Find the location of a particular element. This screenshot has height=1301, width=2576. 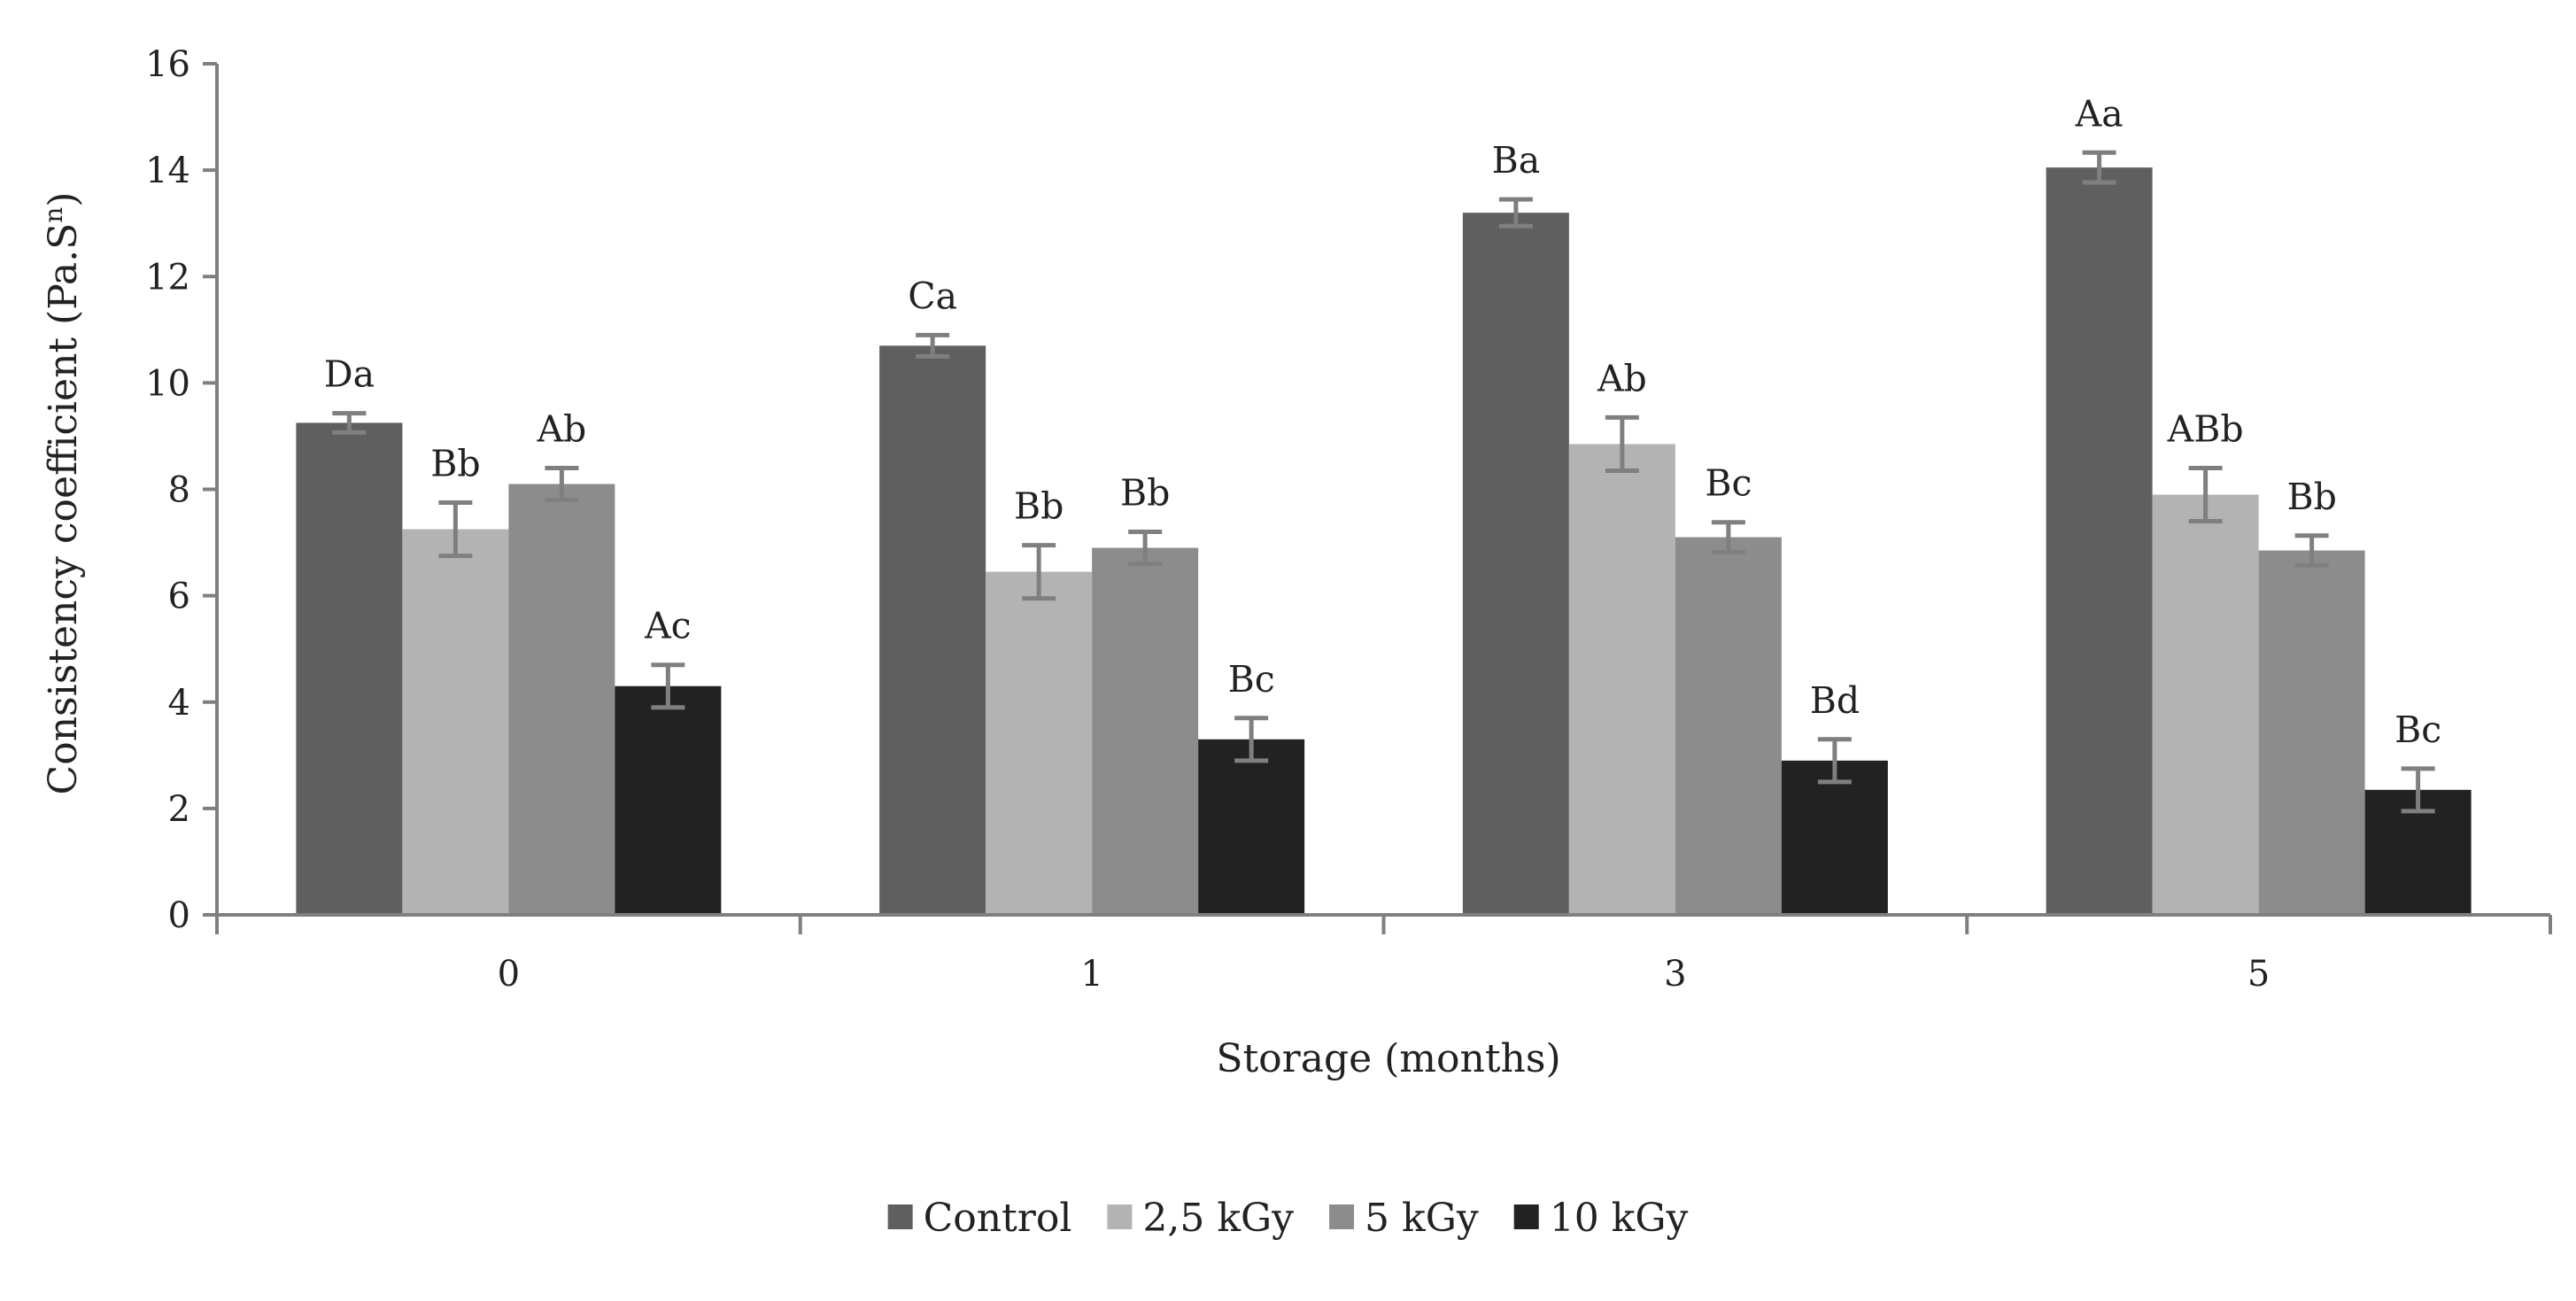

y-tick-label: 8 is located at coordinates (179, 490).